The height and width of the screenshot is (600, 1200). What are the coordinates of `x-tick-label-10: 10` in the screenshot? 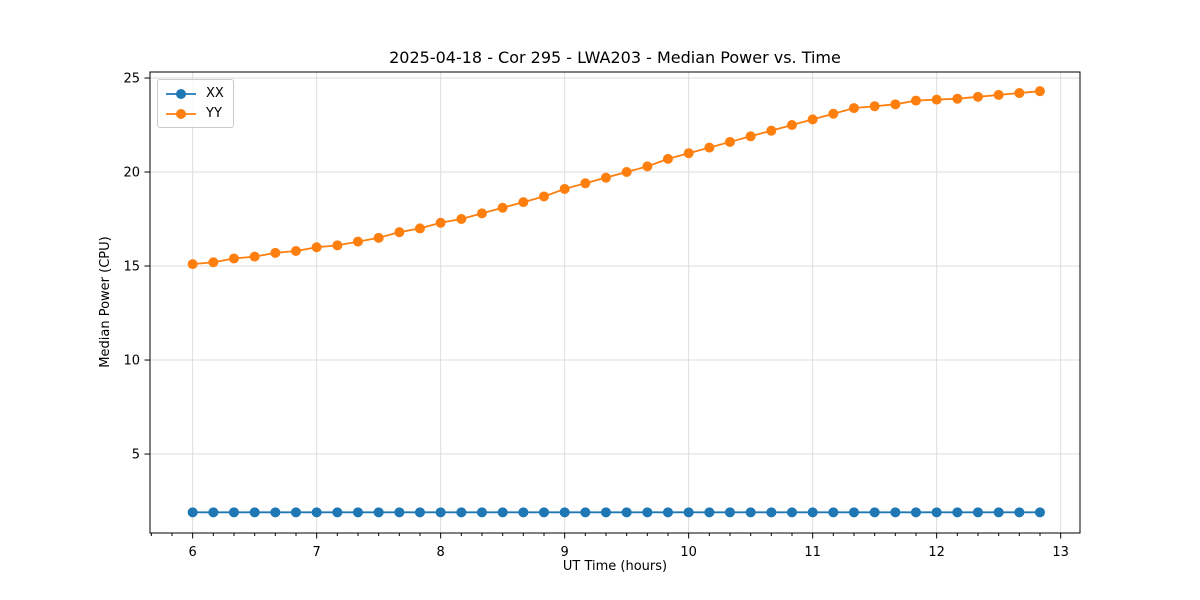 It's located at (688, 552).